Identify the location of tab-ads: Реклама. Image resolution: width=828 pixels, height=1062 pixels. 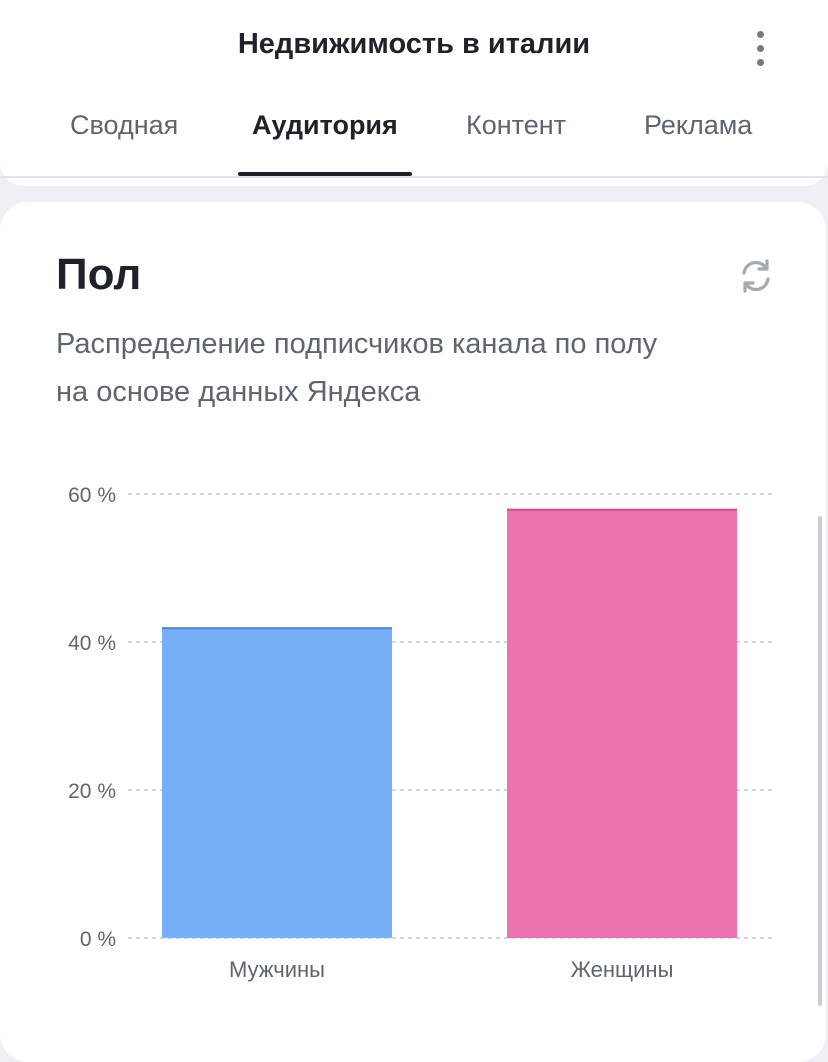
(698, 125).